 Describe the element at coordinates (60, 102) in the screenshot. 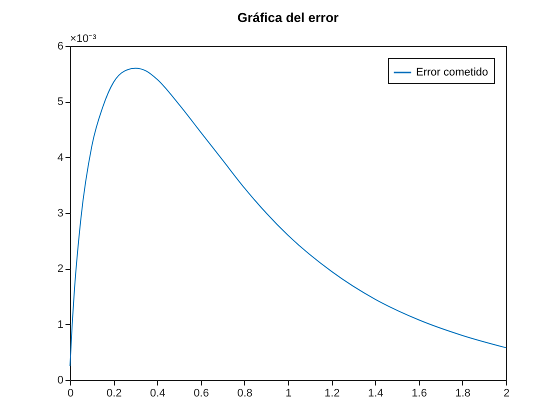

I see `y-tick-label: 5` at that location.